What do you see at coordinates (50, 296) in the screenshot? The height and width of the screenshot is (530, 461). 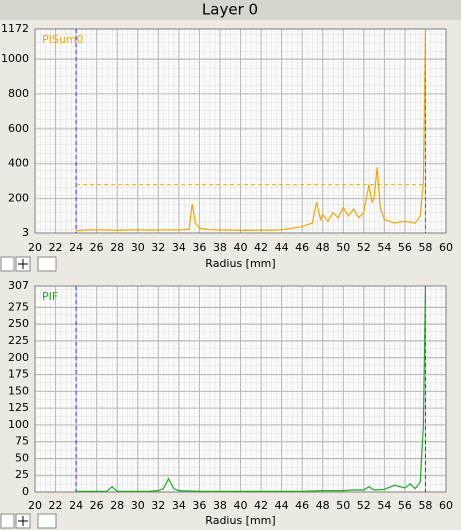 I see `legend-label: PIF` at bounding box center [50, 296].